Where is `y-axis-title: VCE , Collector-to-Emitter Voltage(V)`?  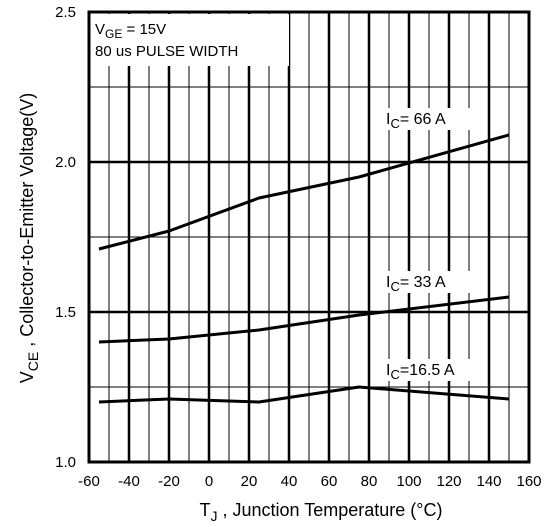
y-axis-title: VCE , Collector-to-Emitter Voltage(V) is located at coordinates (29, 238).